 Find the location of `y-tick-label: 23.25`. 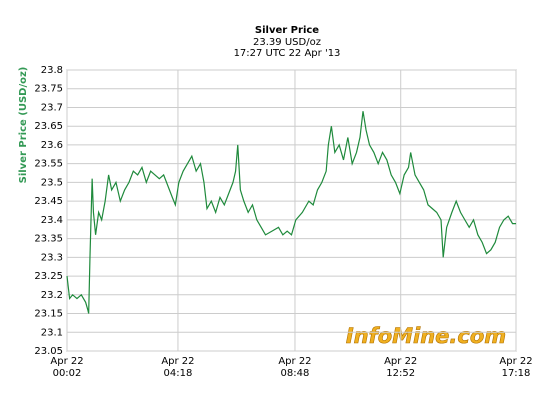

y-tick-label: 23.25 is located at coordinates (48, 276).